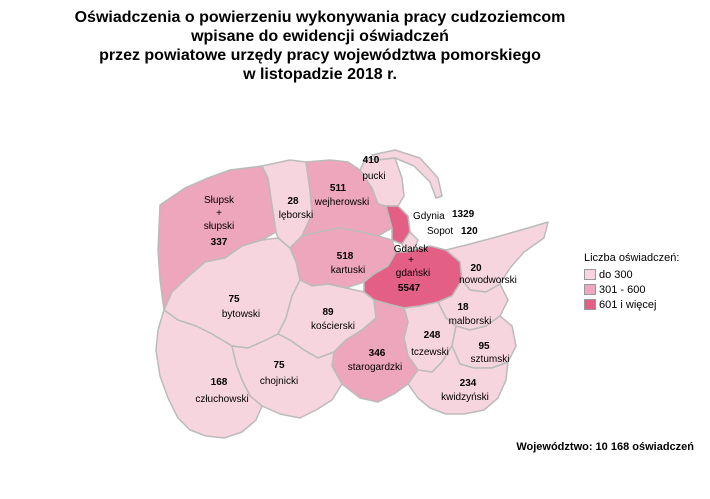 This screenshot has height=499, width=710. What do you see at coordinates (345, 256) in the screenshot?
I see `label-kartuzy-value: 518` at bounding box center [345, 256].